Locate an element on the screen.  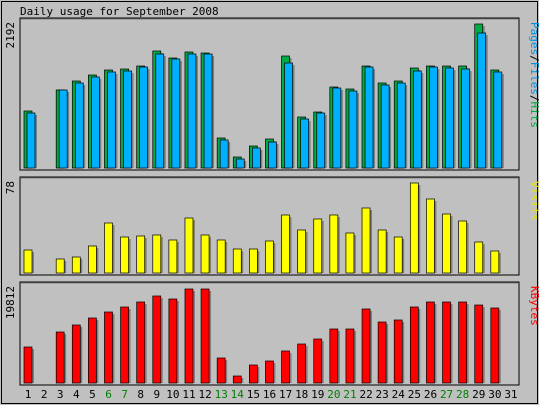
x-tick-label-6: 6 is located at coordinates (108, 394).